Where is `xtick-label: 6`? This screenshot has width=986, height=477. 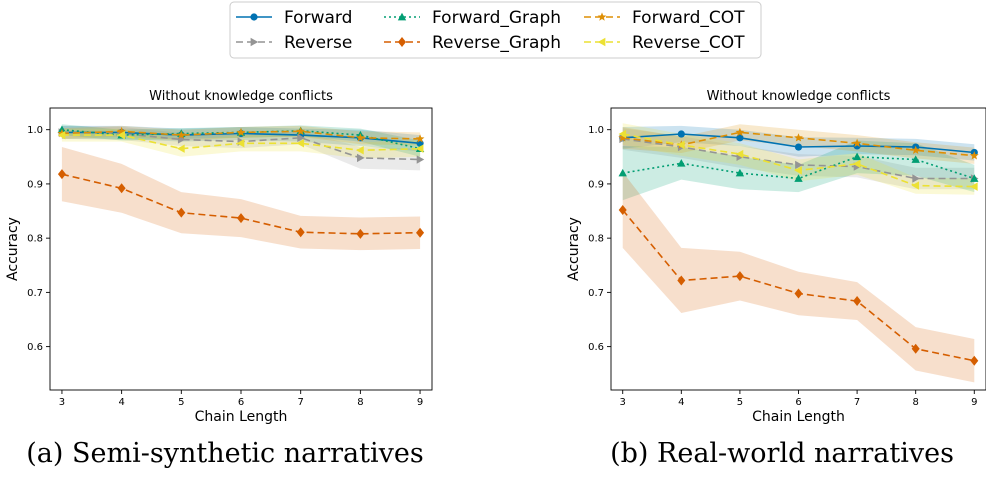 xtick-label: 6 is located at coordinates (798, 402).